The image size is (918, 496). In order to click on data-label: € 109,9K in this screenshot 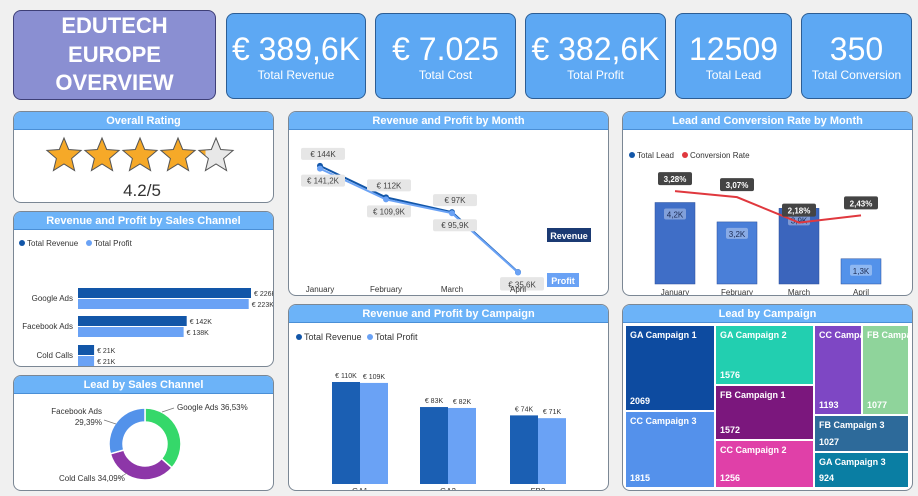, I will do `click(389, 211)`.